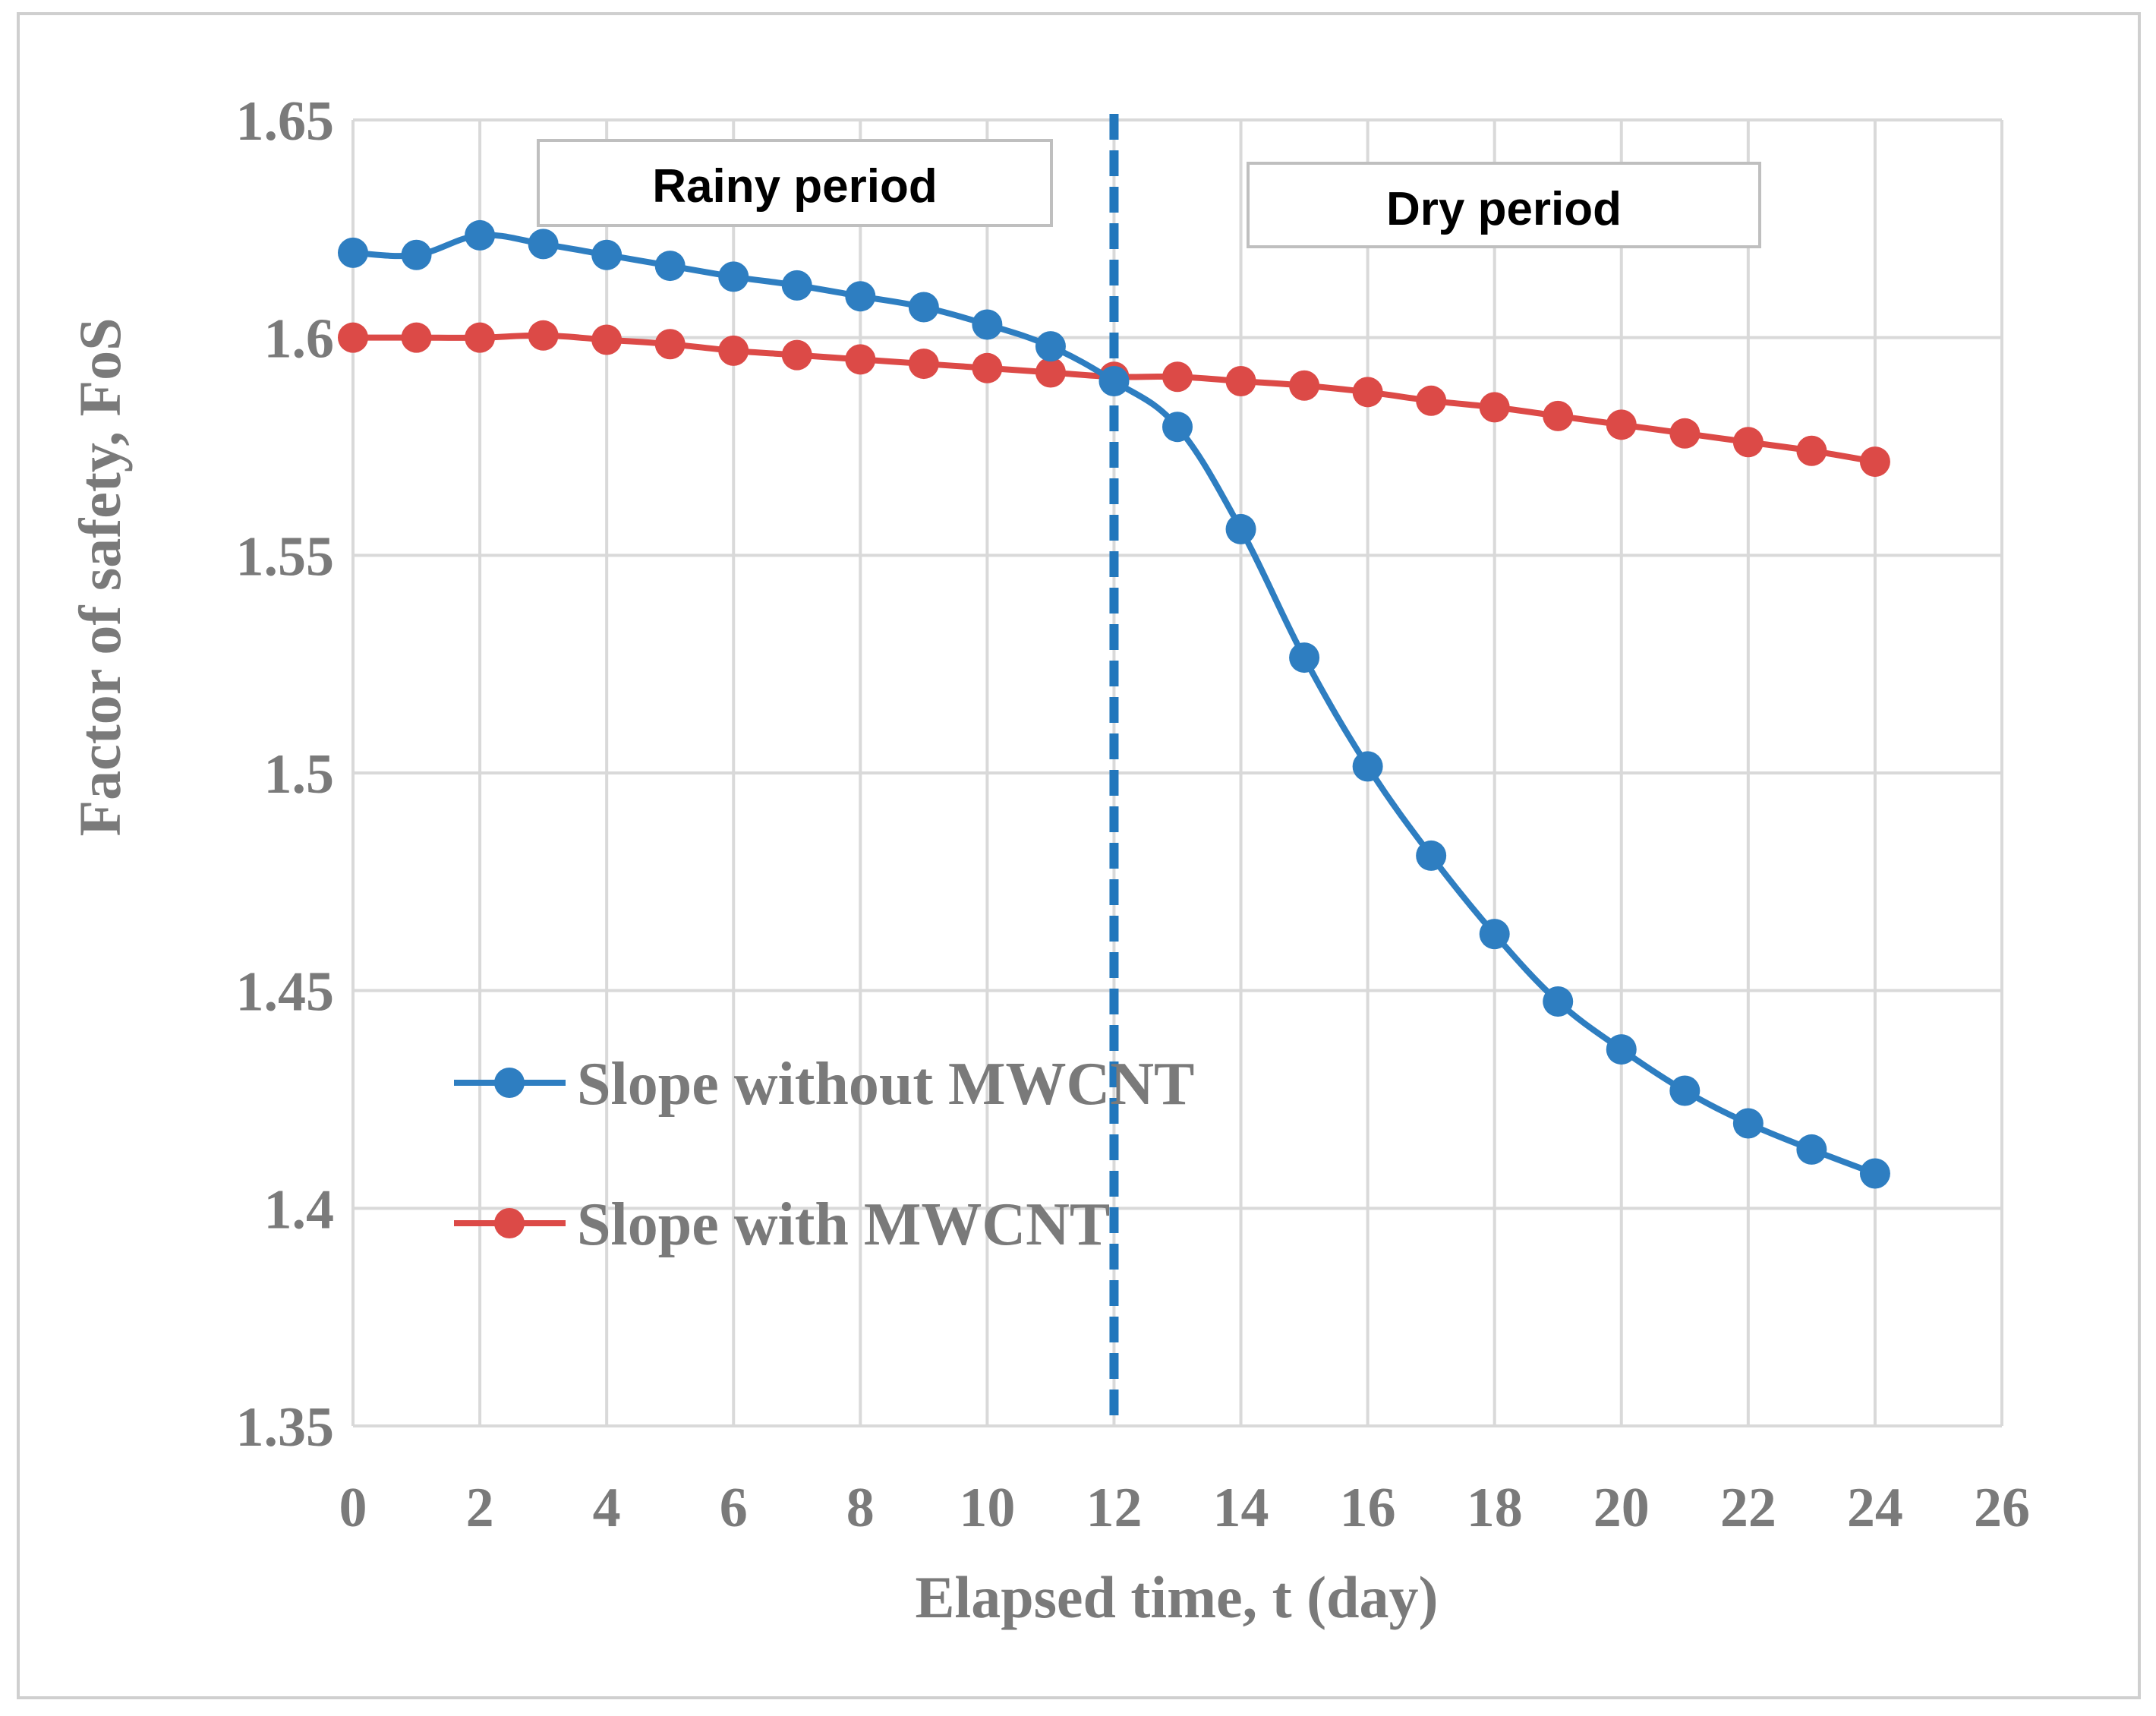  Describe the element at coordinates (299, 1209) in the screenshot. I see `y-tick-label: 1.4` at that location.